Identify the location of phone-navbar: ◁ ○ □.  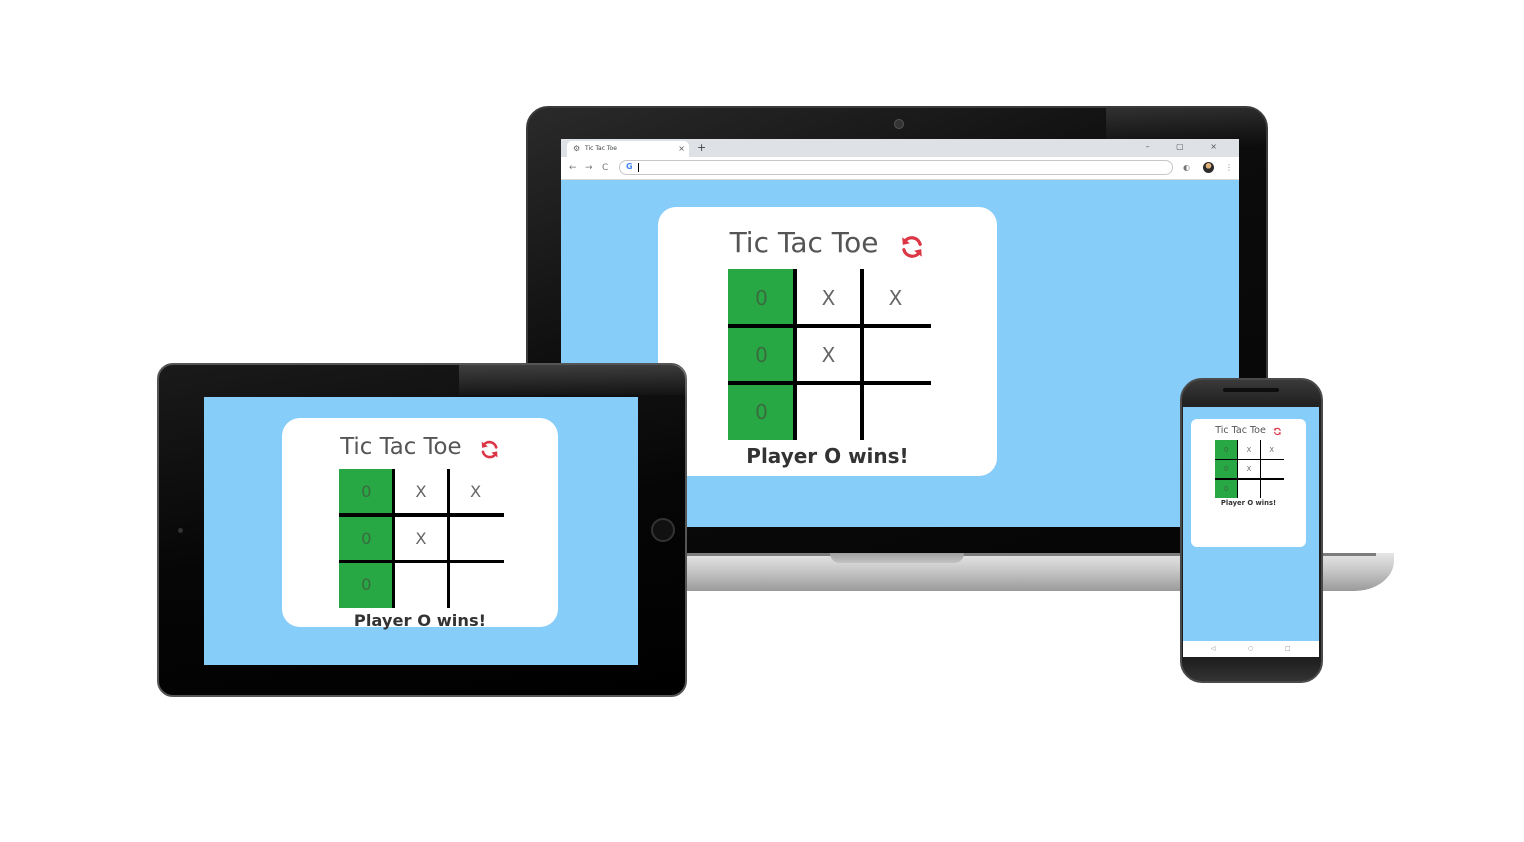
(1251, 649).